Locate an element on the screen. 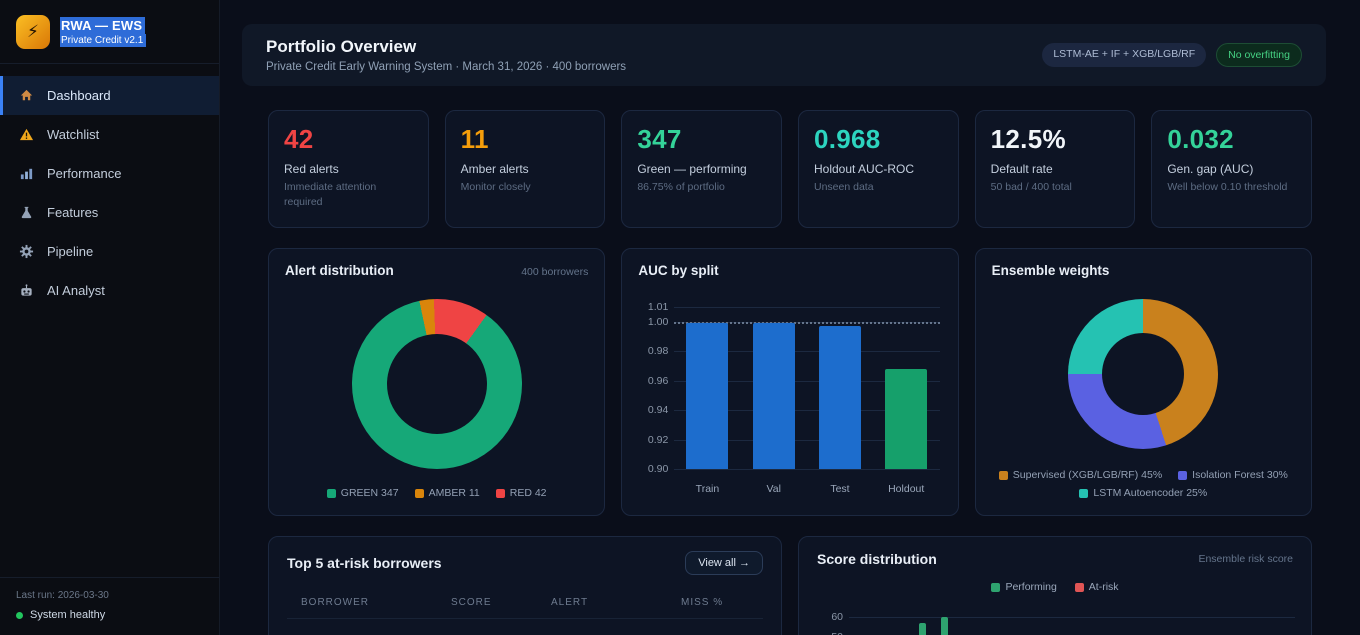 The height and width of the screenshot is (635, 1360). legend-item: Performing is located at coordinates (1024, 587).